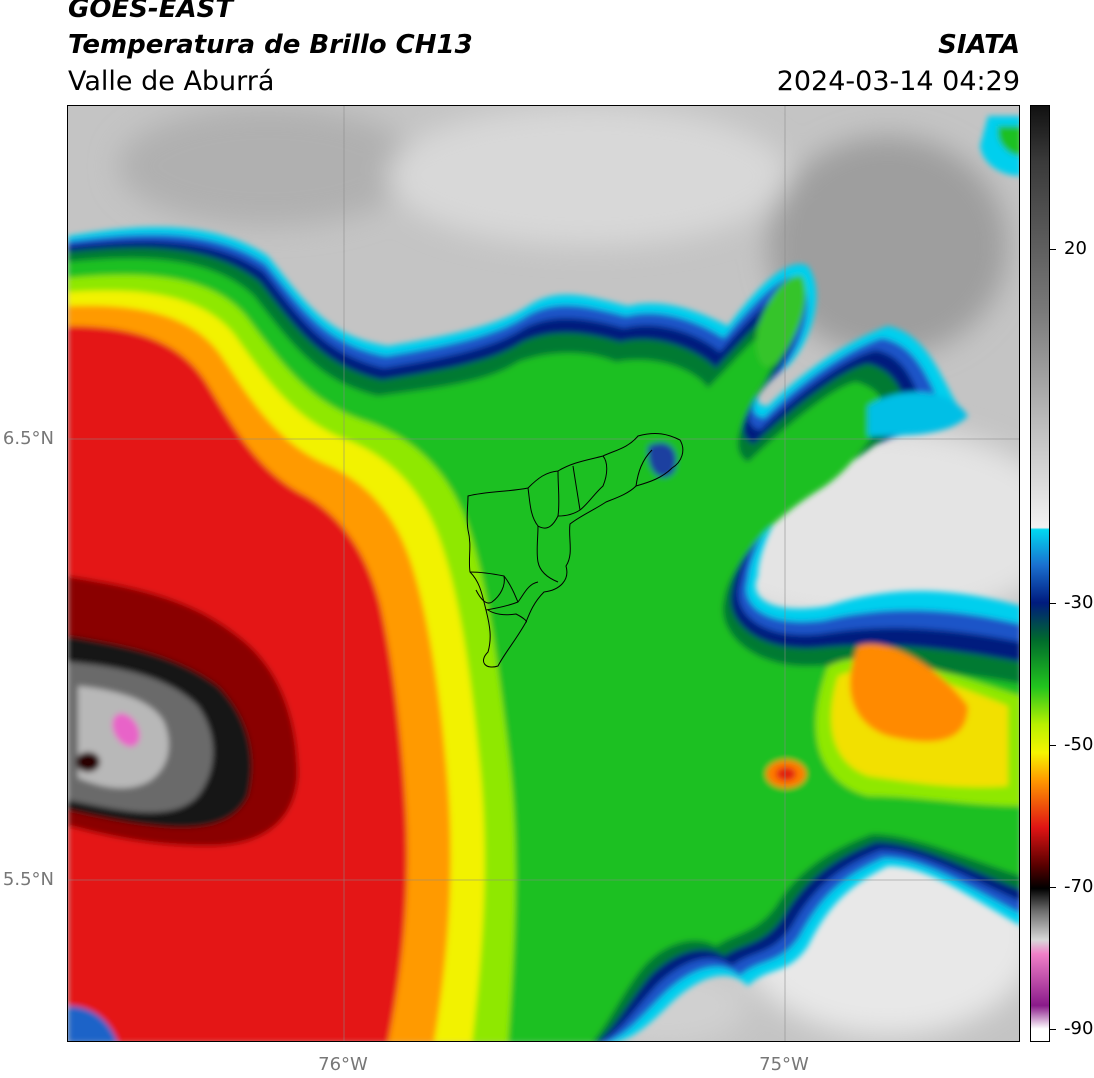 The height and width of the screenshot is (1078, 1094). I want to click on lat-label-6.5: 6.5°N, so click(28, 438).